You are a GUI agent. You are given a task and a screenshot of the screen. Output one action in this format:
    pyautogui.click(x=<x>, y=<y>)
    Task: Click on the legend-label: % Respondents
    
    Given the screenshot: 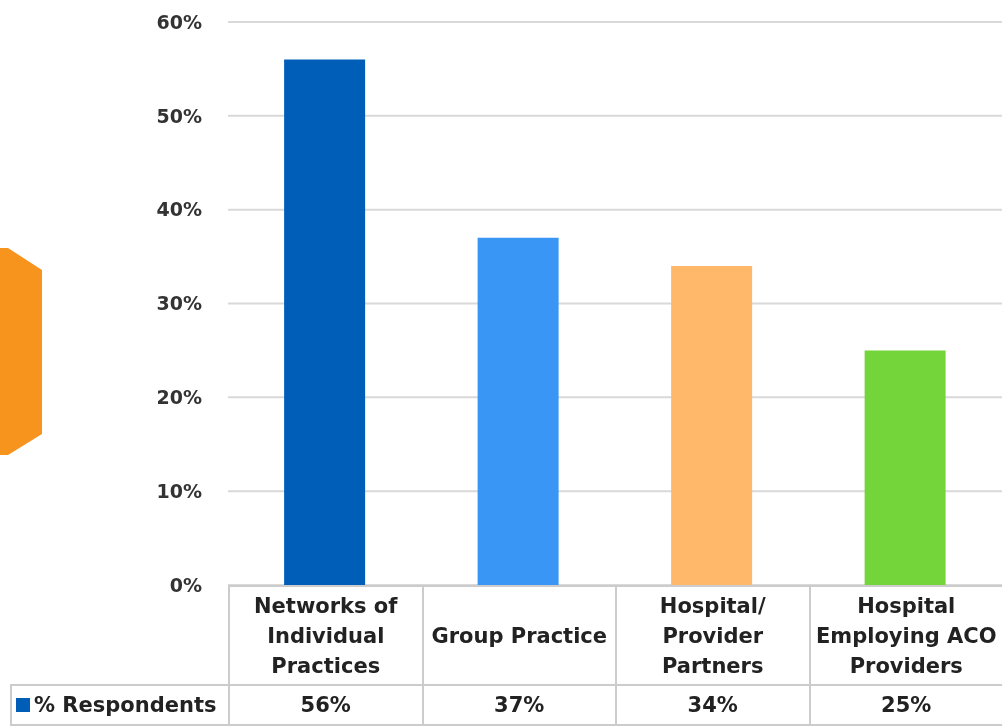 What is the action you would take?
    pyautogui.click(x=125, y=705)
    